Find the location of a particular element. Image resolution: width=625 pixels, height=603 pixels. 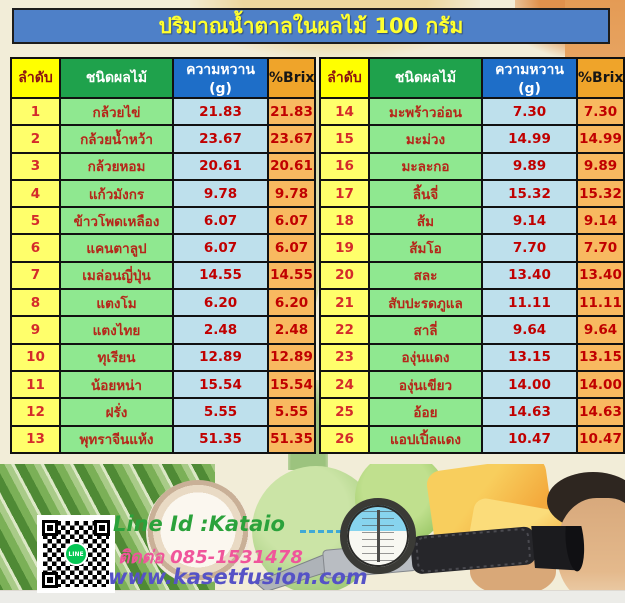

brix-value: 14.63 is located at coordinates (600, 412).